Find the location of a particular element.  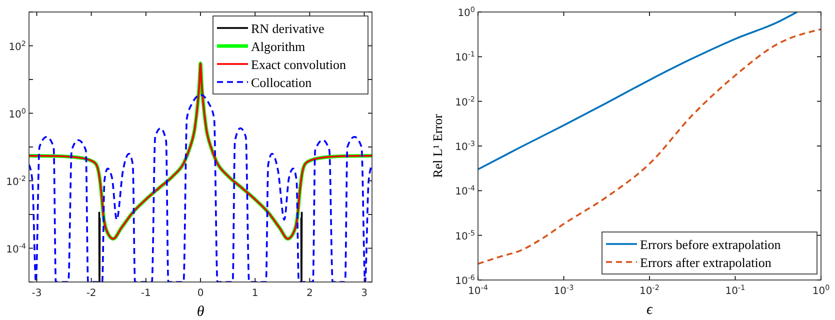

x-tick-label: 1 is located at coordinates (255, 293).